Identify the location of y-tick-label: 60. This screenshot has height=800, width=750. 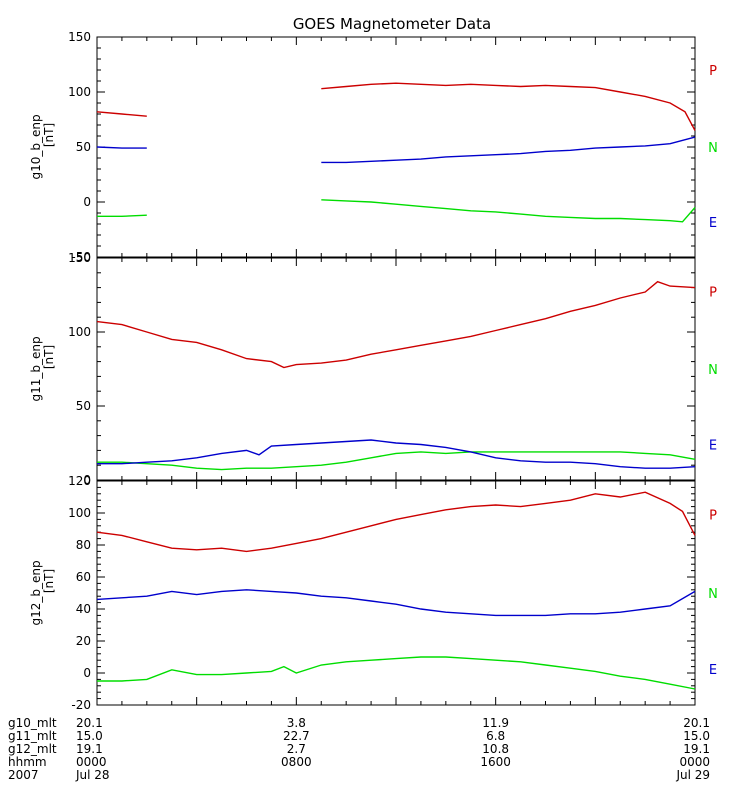
(83, 577).